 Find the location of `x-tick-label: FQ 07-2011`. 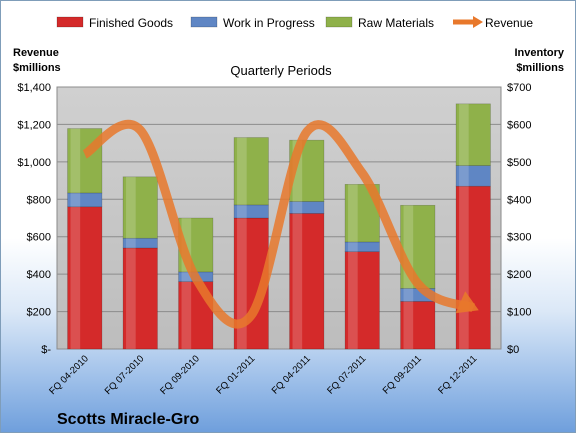

x-tick-label: FQ 07-2011 is located at coordinates (346, 374).